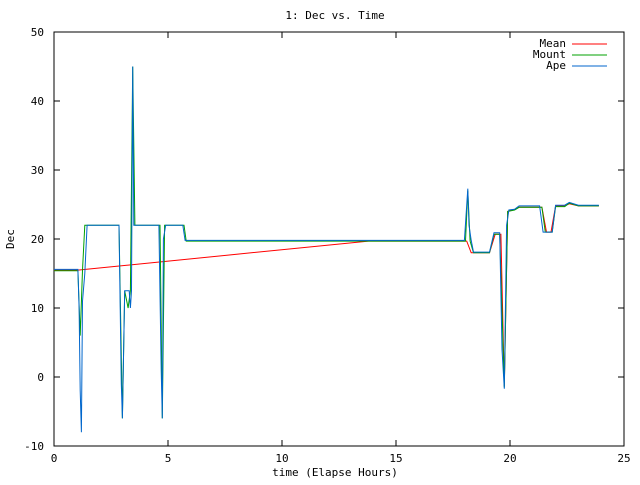 The width and height of the screenshot is (640, 485). I want to click on x-tick-label: 10, so click(281, 458).